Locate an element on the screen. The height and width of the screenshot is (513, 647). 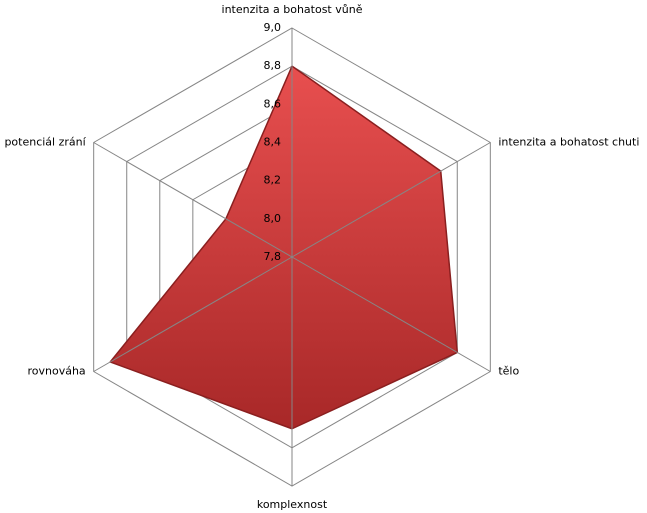
category-label: rovnováha is located at coordinates (56, 371).